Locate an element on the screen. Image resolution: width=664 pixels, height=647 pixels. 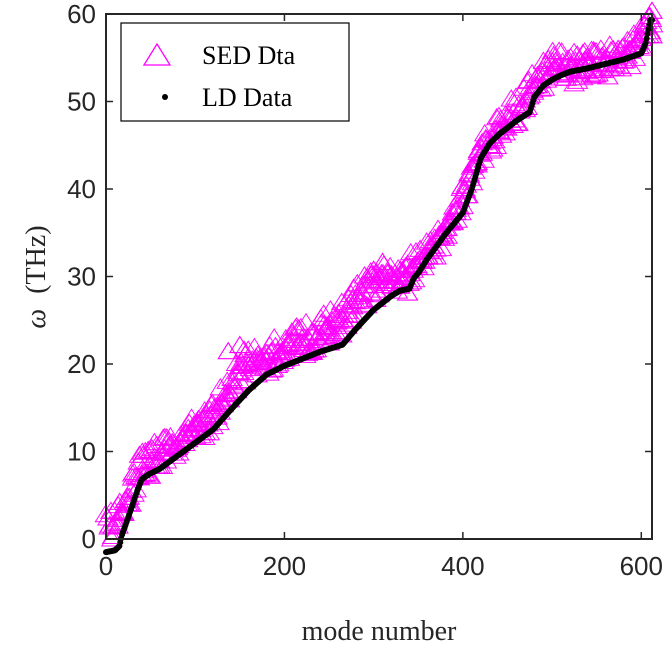
y-axis-title: ω (THz) is located at coordinates (36, 276).